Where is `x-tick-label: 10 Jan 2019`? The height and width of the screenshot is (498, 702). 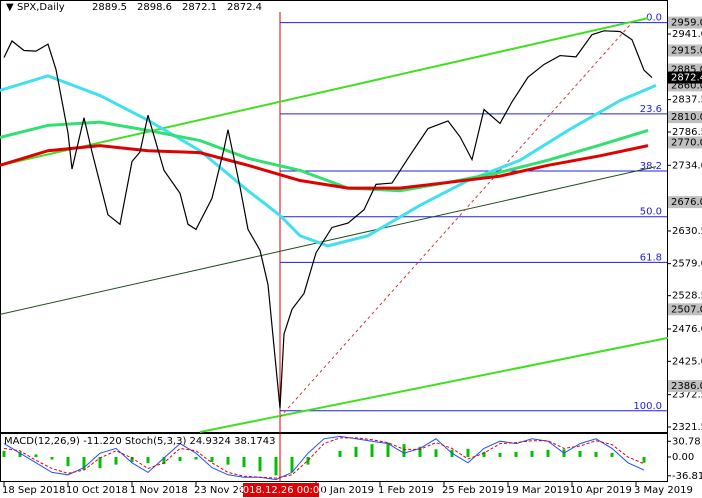 x-tick-label: 10 Jan 2019 is located at coordinates (344, 490).